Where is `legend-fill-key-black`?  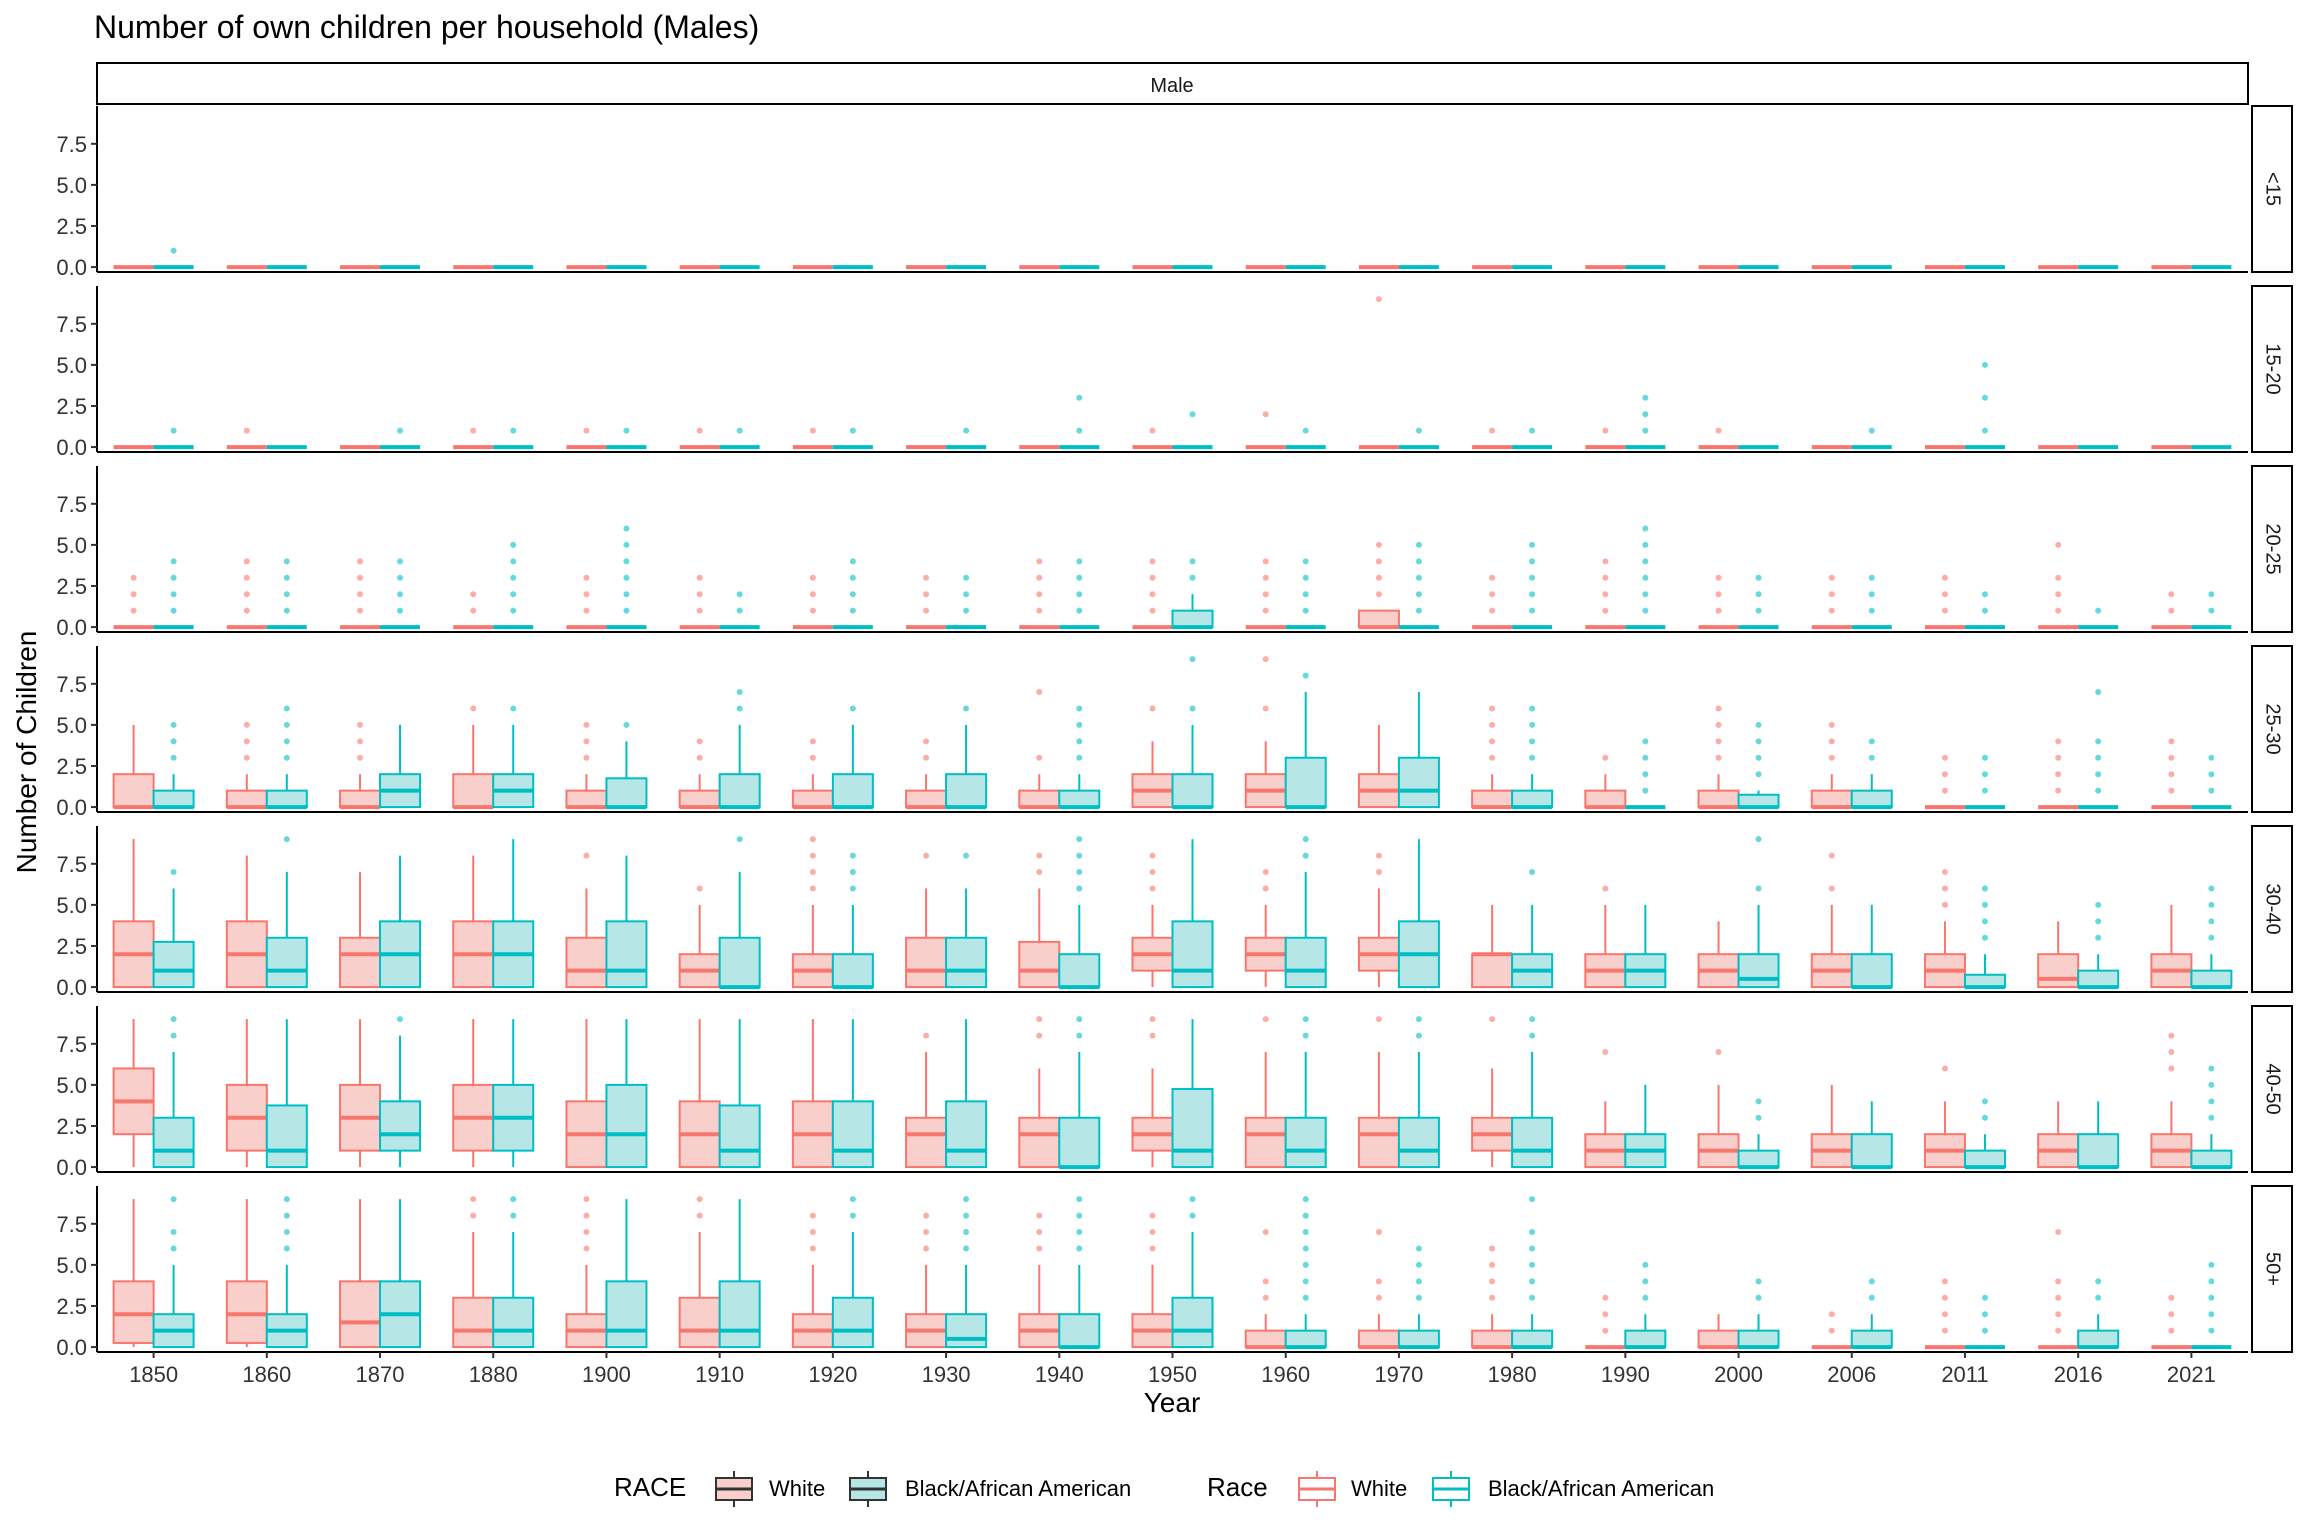
legend-fill-key-black is located at coordinates (868, 1489).